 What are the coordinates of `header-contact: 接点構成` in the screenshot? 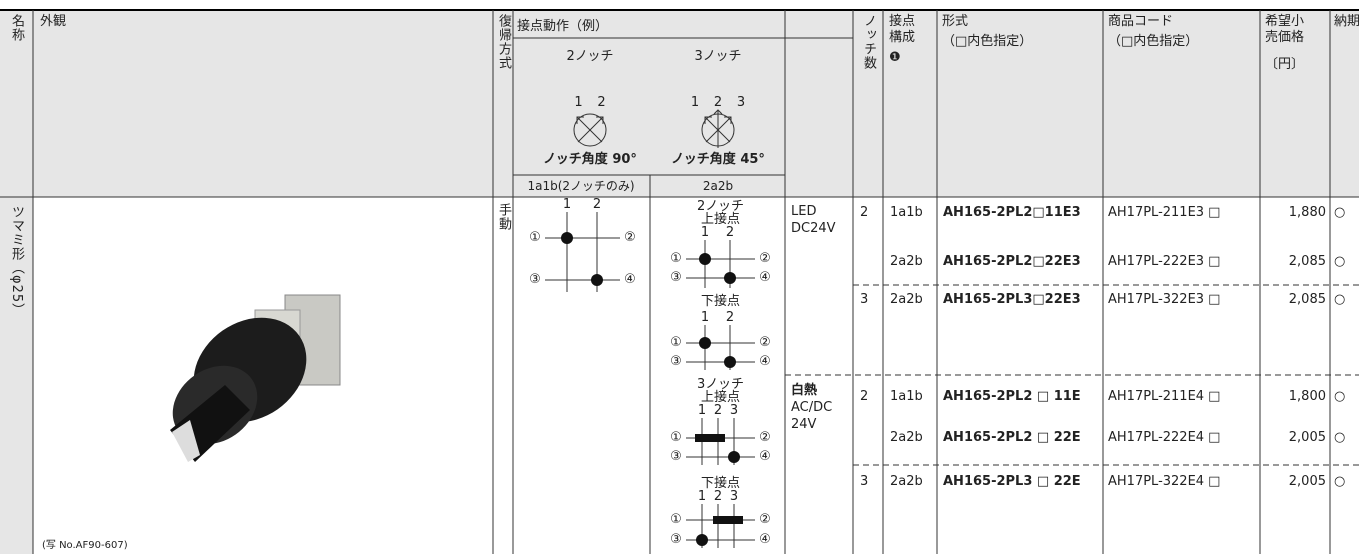 It's located at (902, 29).